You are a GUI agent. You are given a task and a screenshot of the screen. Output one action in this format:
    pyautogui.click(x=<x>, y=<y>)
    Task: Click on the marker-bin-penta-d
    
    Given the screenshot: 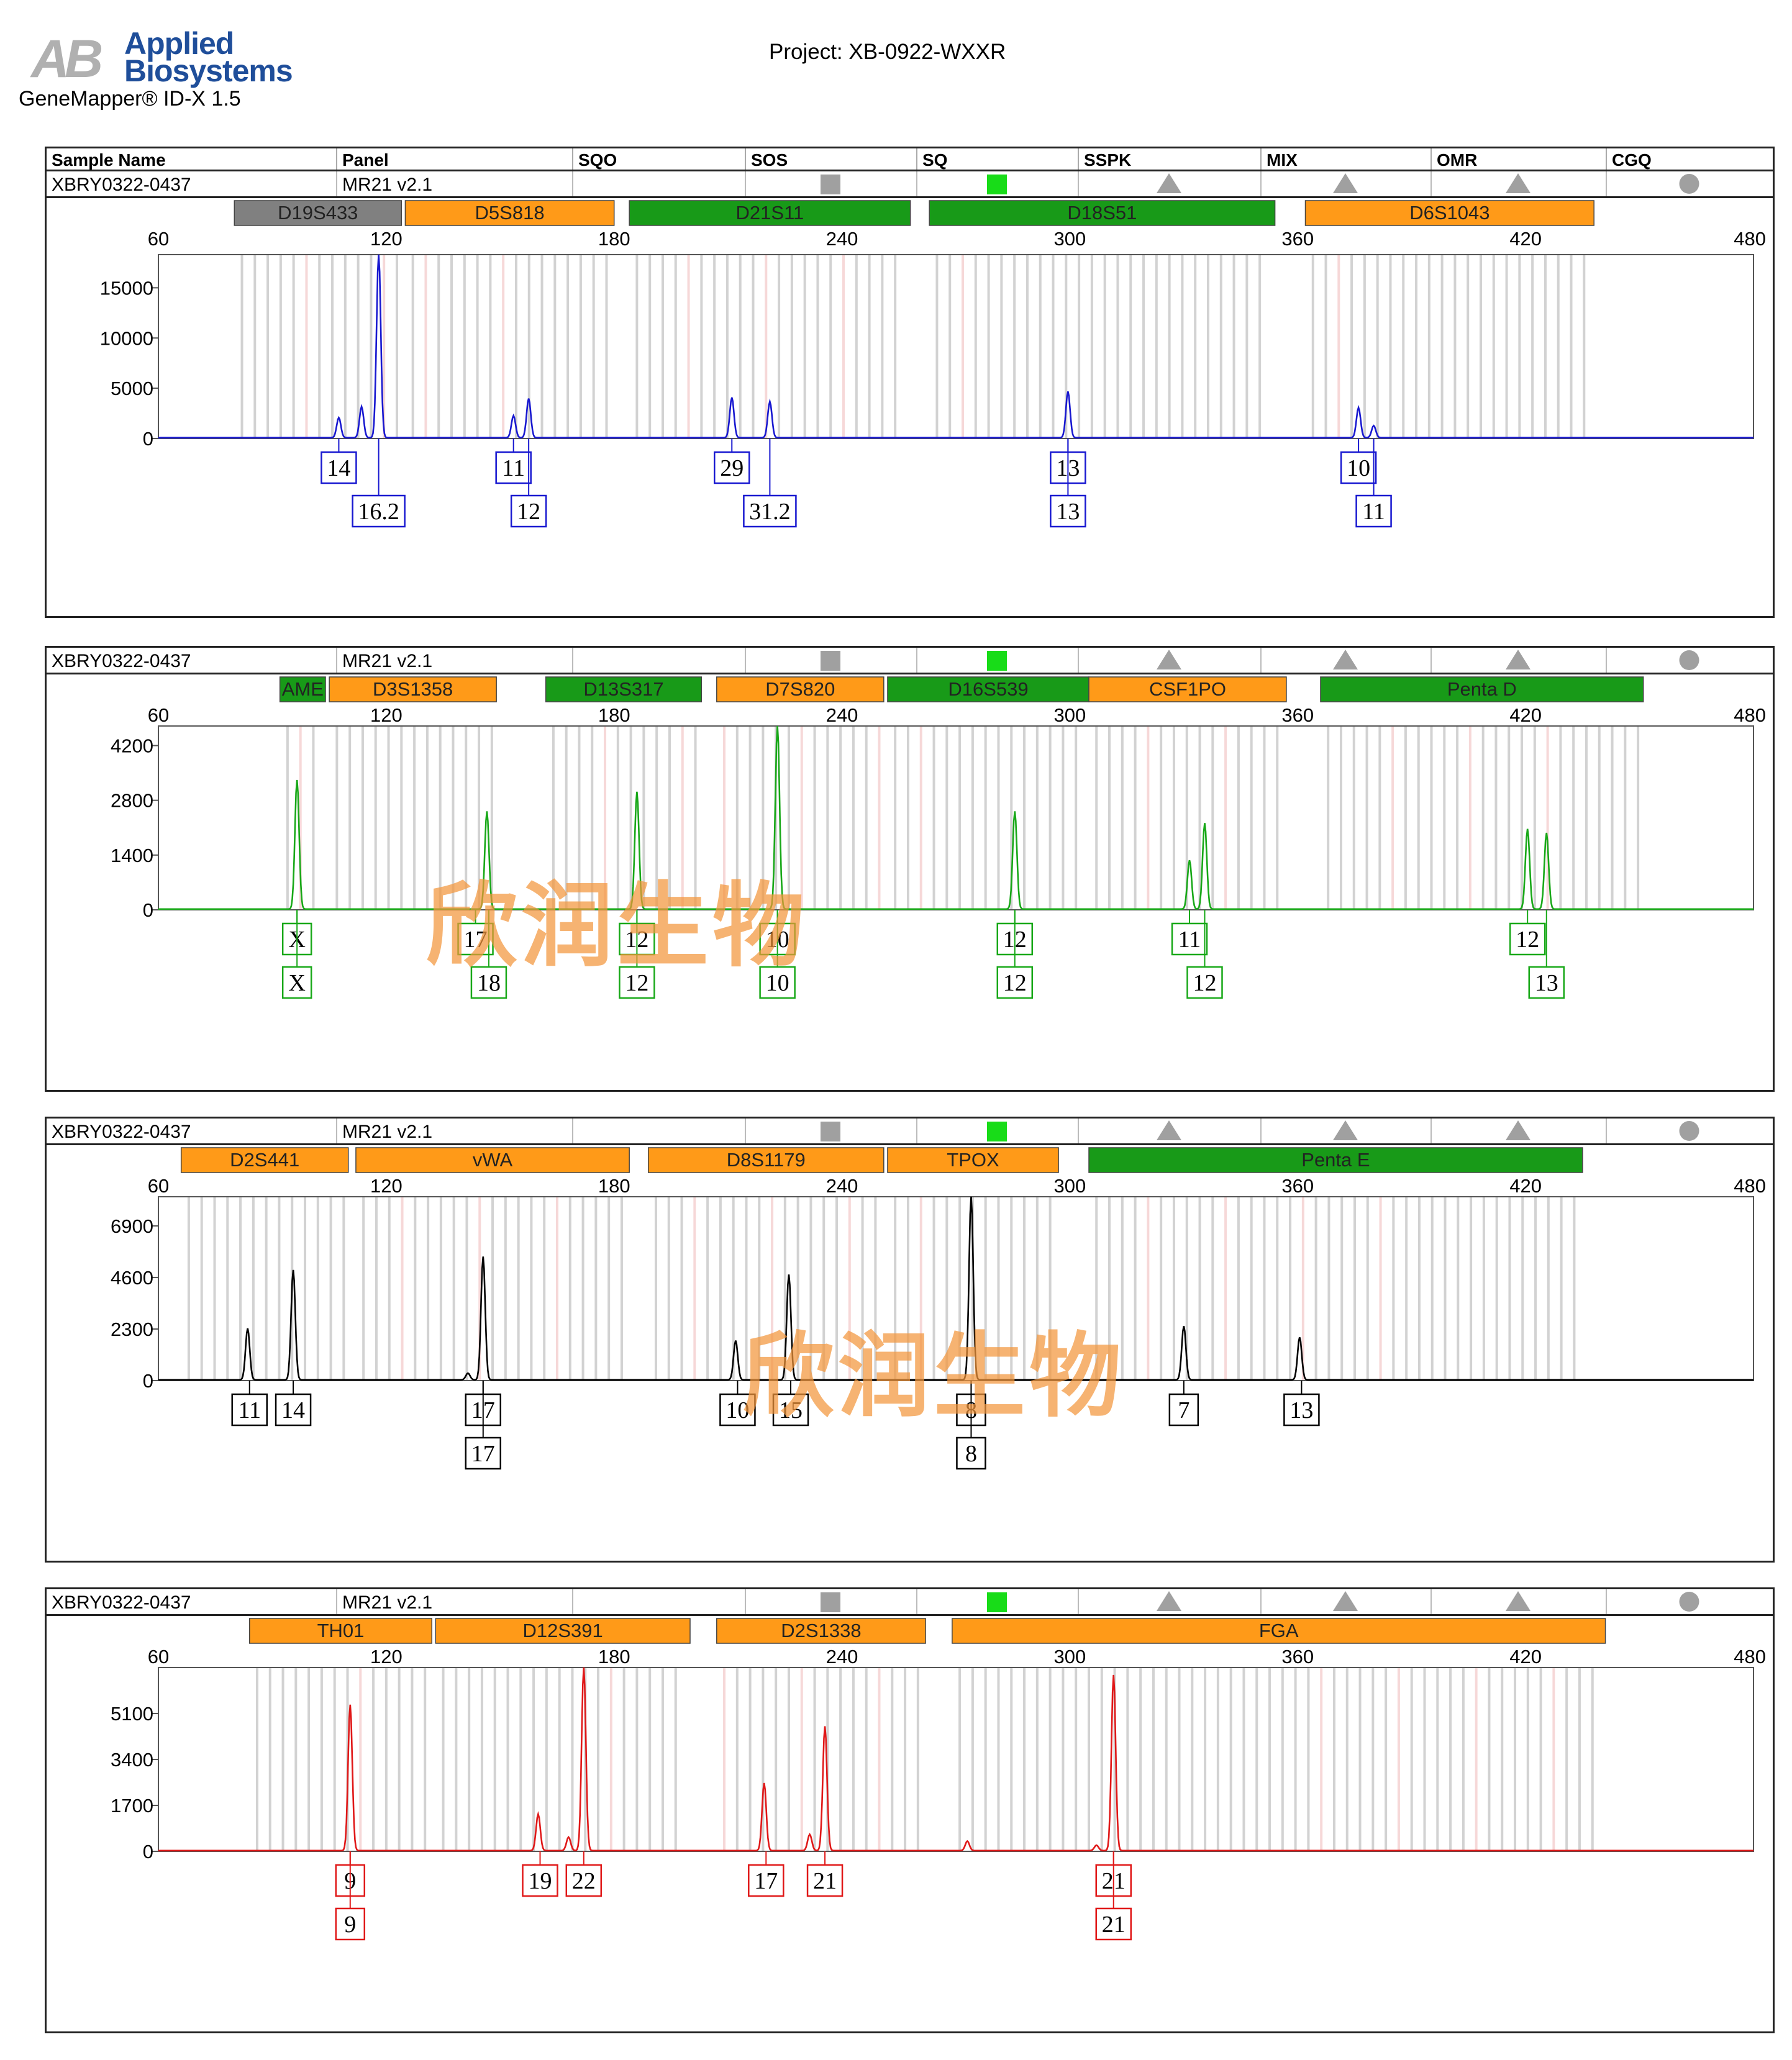 What is the action you would take?
    pyautogui.click(x=1482, y=689)
    